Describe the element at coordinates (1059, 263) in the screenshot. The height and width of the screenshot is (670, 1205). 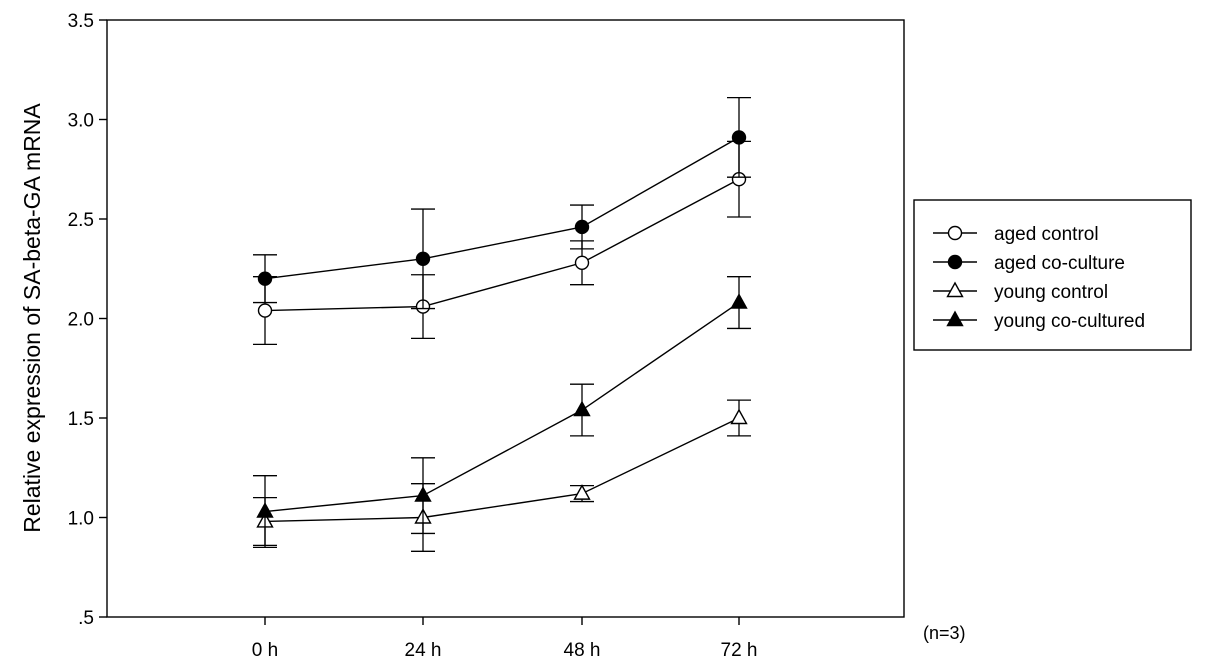
I see `legend-label: aged co-culture` at that location.